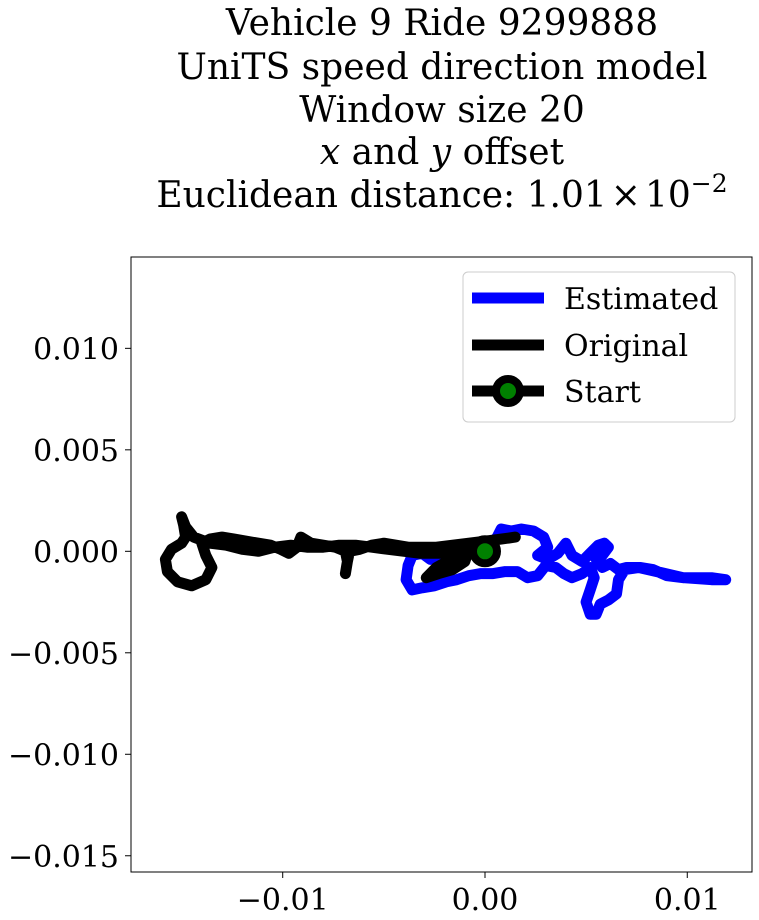  Describe the element at coordinates (76, 349) in the screenshot. I see `y-tick-label: 0.010` at that location.